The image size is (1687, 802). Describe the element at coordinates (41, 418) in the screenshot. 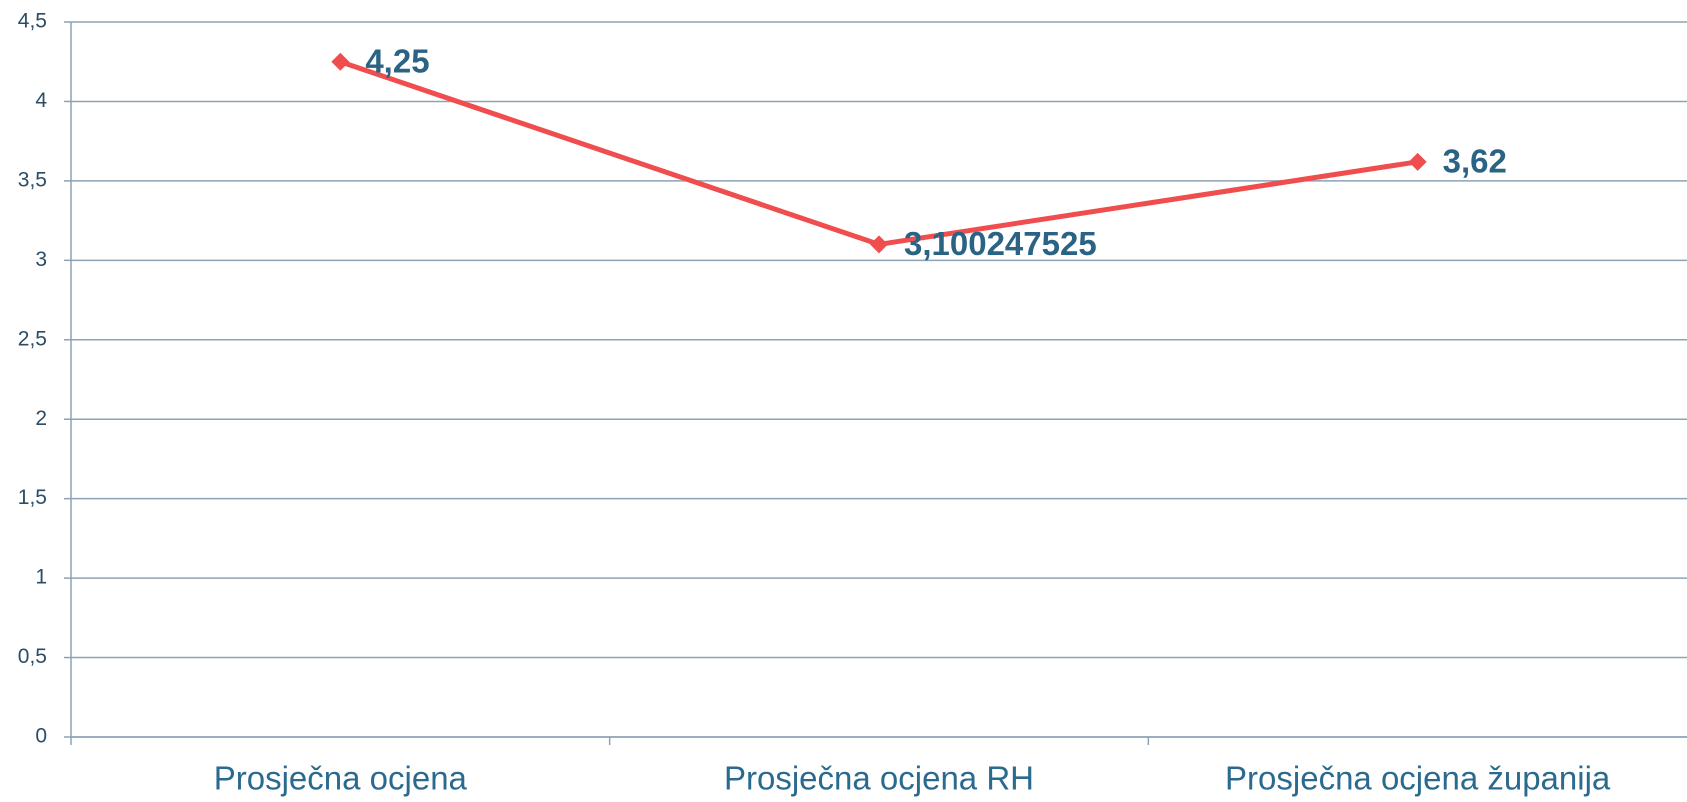

I see `y-tick-label: 2` at that location.